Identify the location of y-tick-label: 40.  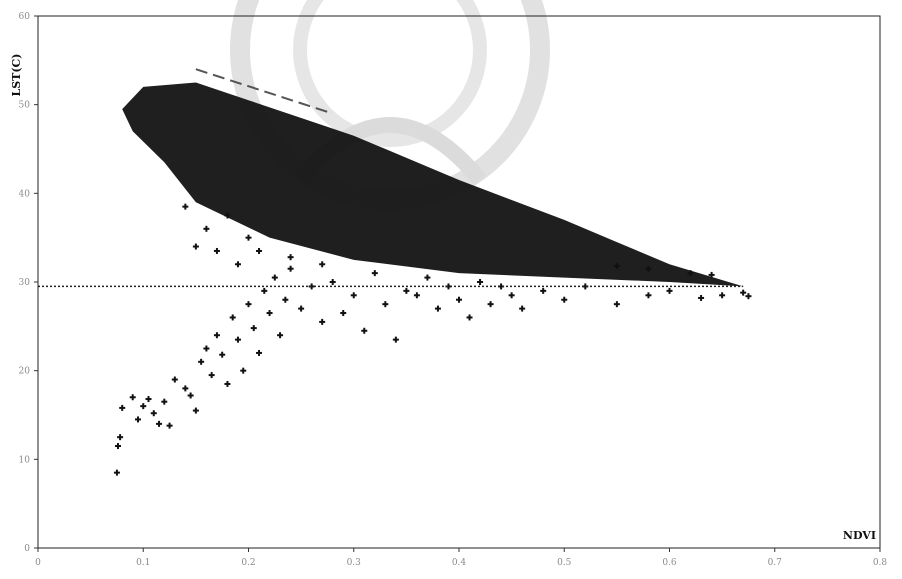
(25, 194).